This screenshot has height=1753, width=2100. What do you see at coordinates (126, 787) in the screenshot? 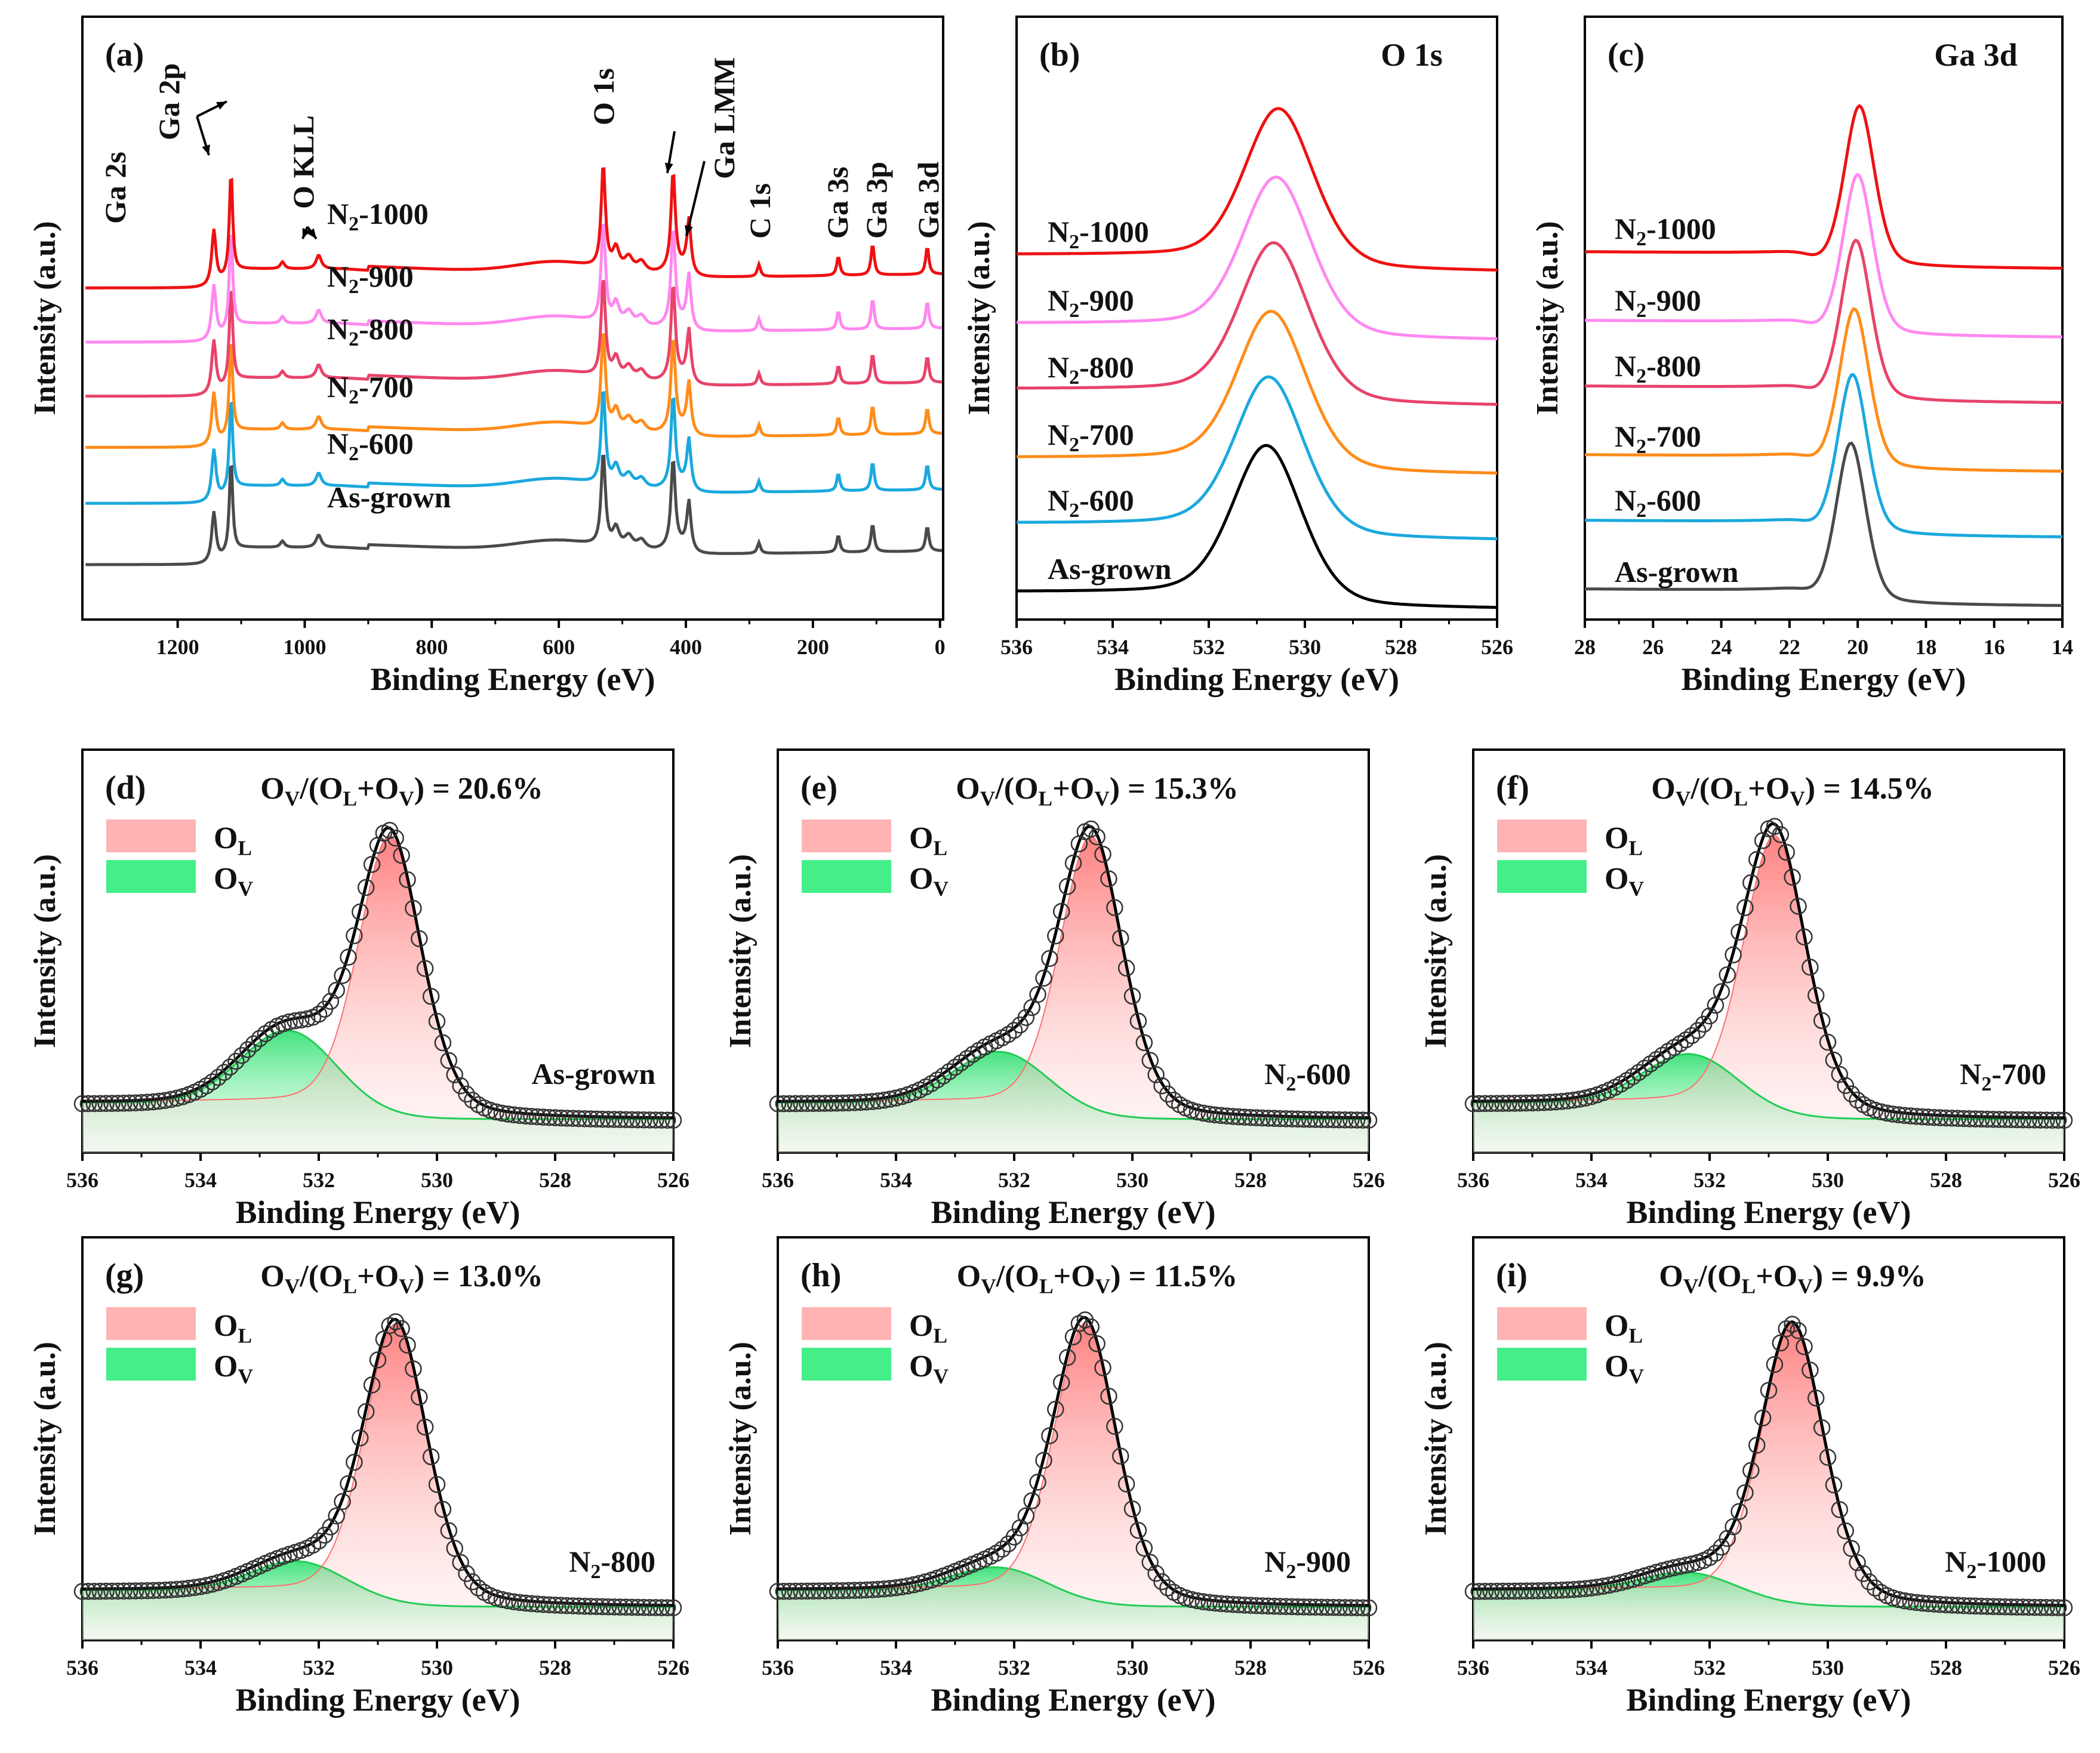
I see `panel-label: (d)` at bounding box center [126, 787].